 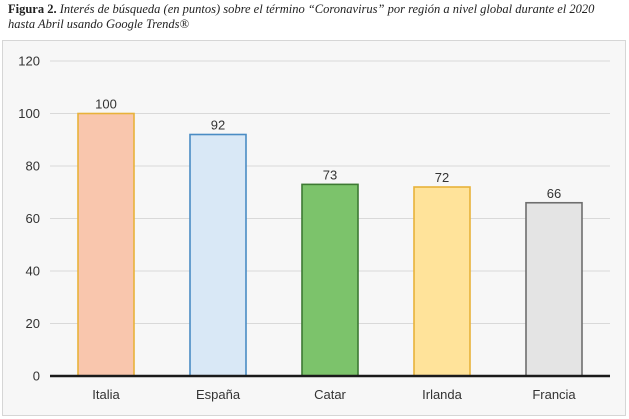 I want to click on x-tick-label: España, so click(x=218, y=394).